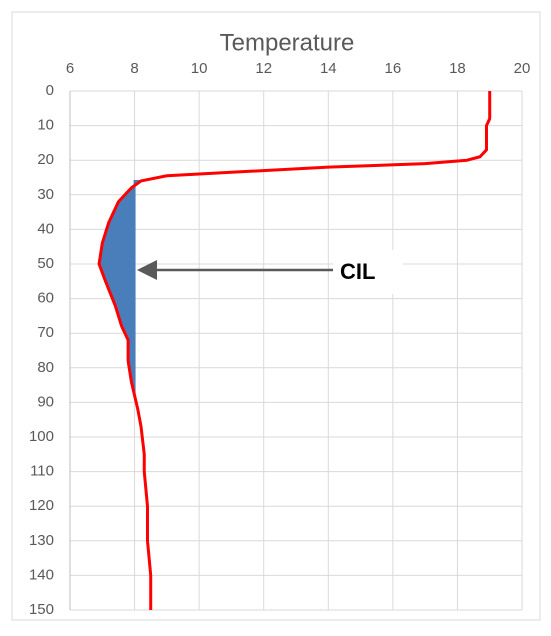 The width and height of the screenshot is (551, 636). Describe the element at coordinates (41, 574) in the screenshot. I see `y-tick-label: 140` at that location.